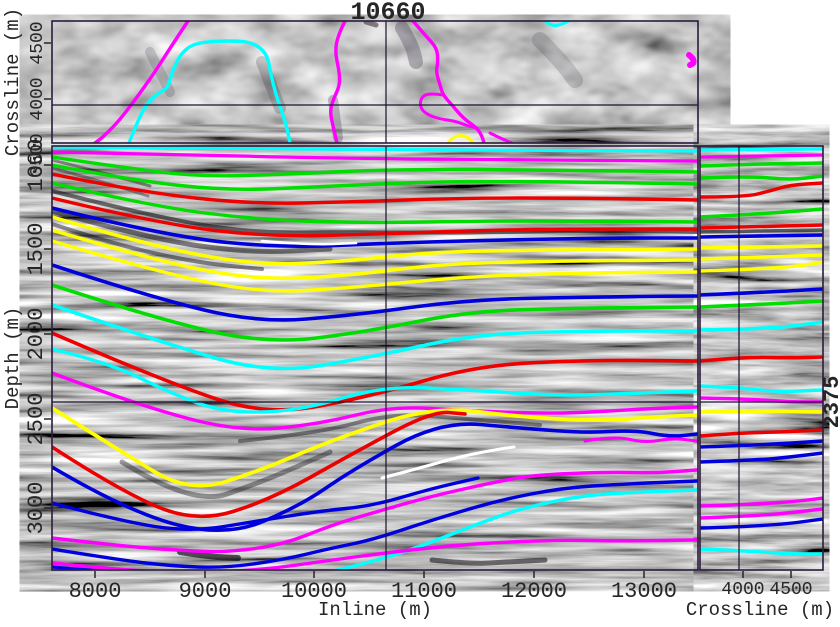 The image size is (840, 627). I want to click on tick-label: 10000, so click(314, 591).